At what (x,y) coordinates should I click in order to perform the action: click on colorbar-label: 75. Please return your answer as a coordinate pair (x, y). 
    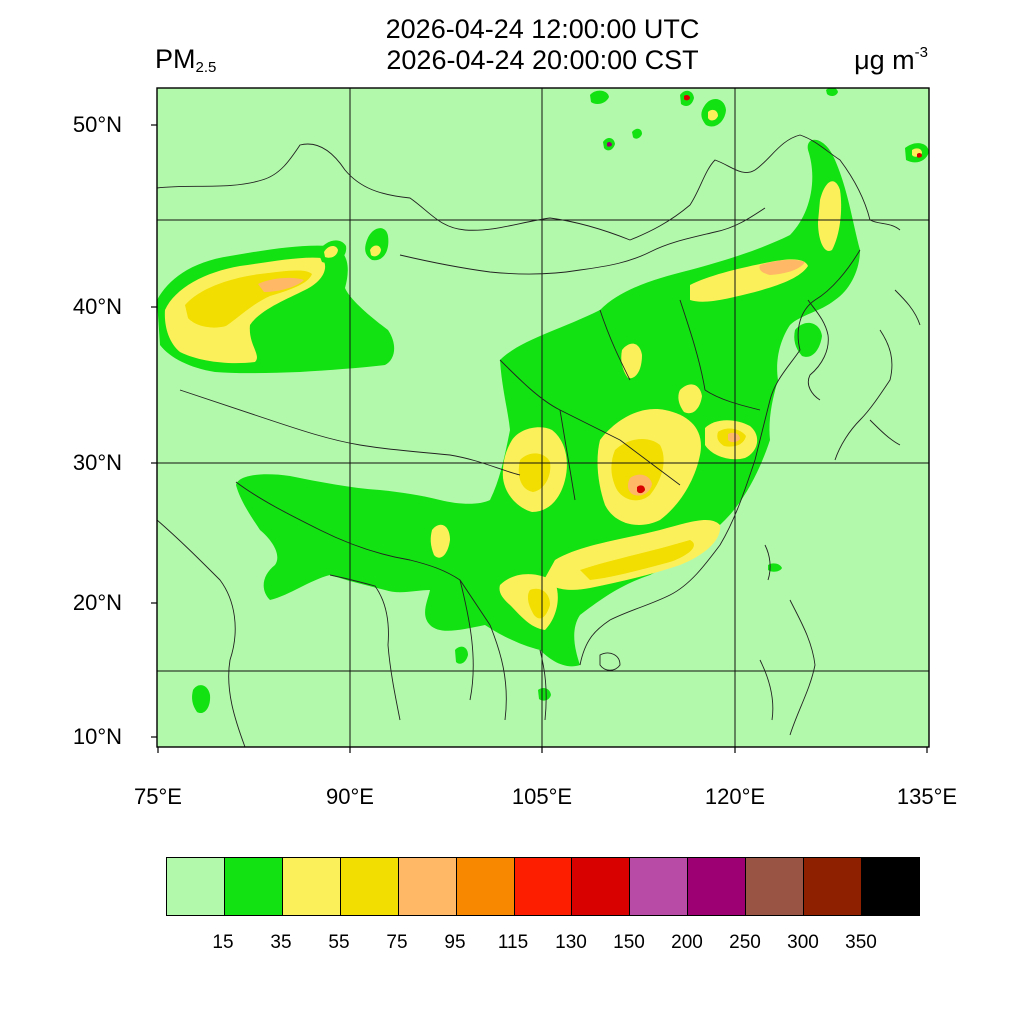
    Looking at the image, I should click on (397, 942).